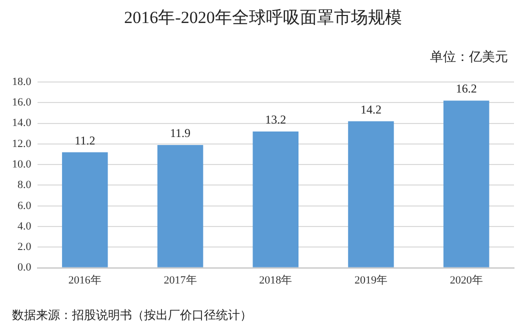  What do you see at coordinates (469, 57) in the screenshot?
I see `y-axis-title: 单位：亿美元` at bounding box center [469, 57].